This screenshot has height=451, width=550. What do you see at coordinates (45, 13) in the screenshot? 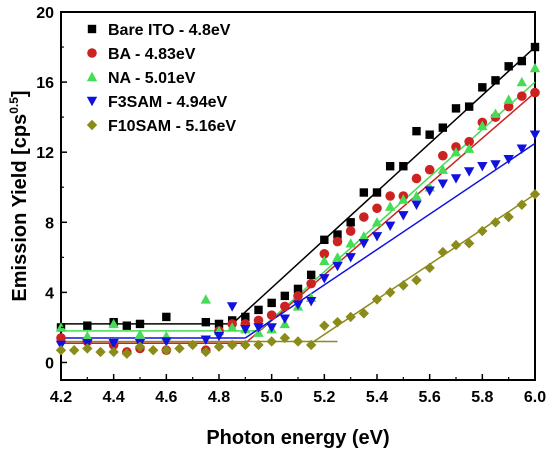
I see `y-tick-label: 20` at bounding box center [45, 13].